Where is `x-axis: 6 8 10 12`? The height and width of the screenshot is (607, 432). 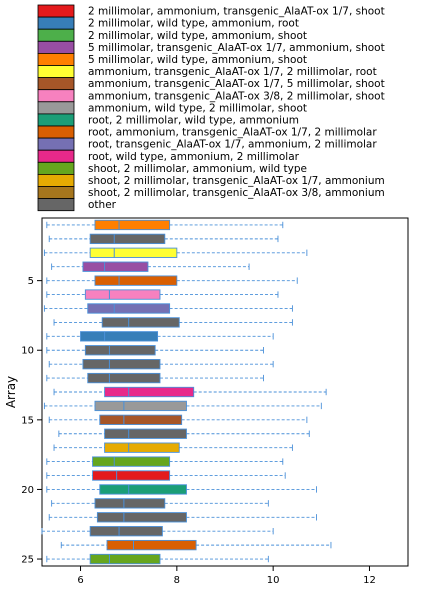 x-axis: 6 8 10 12 is located at coordinates (226, 576).